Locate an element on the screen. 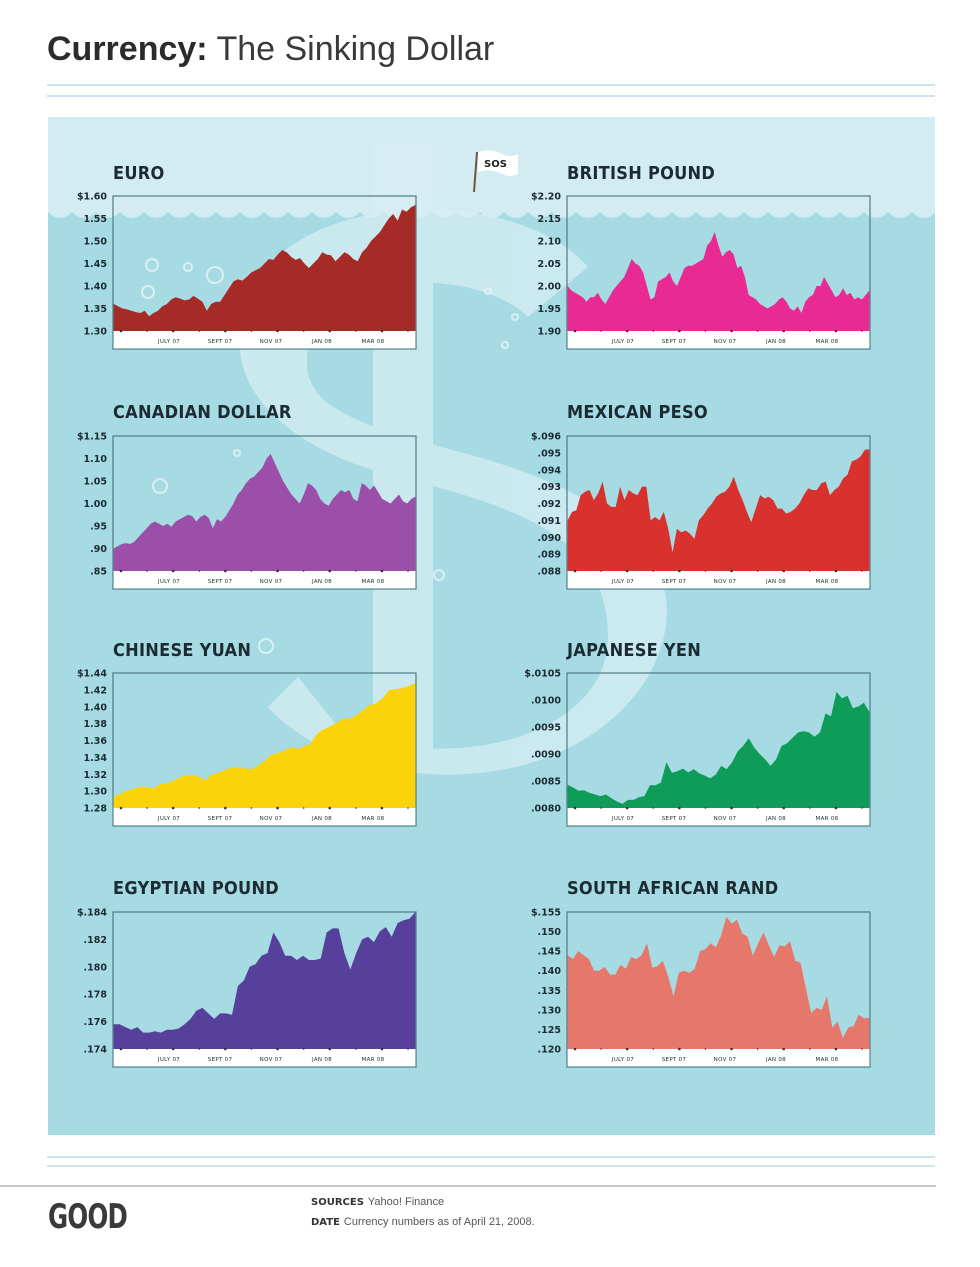  y-tick-label: 1.42 is located at coordinates (95, 690).